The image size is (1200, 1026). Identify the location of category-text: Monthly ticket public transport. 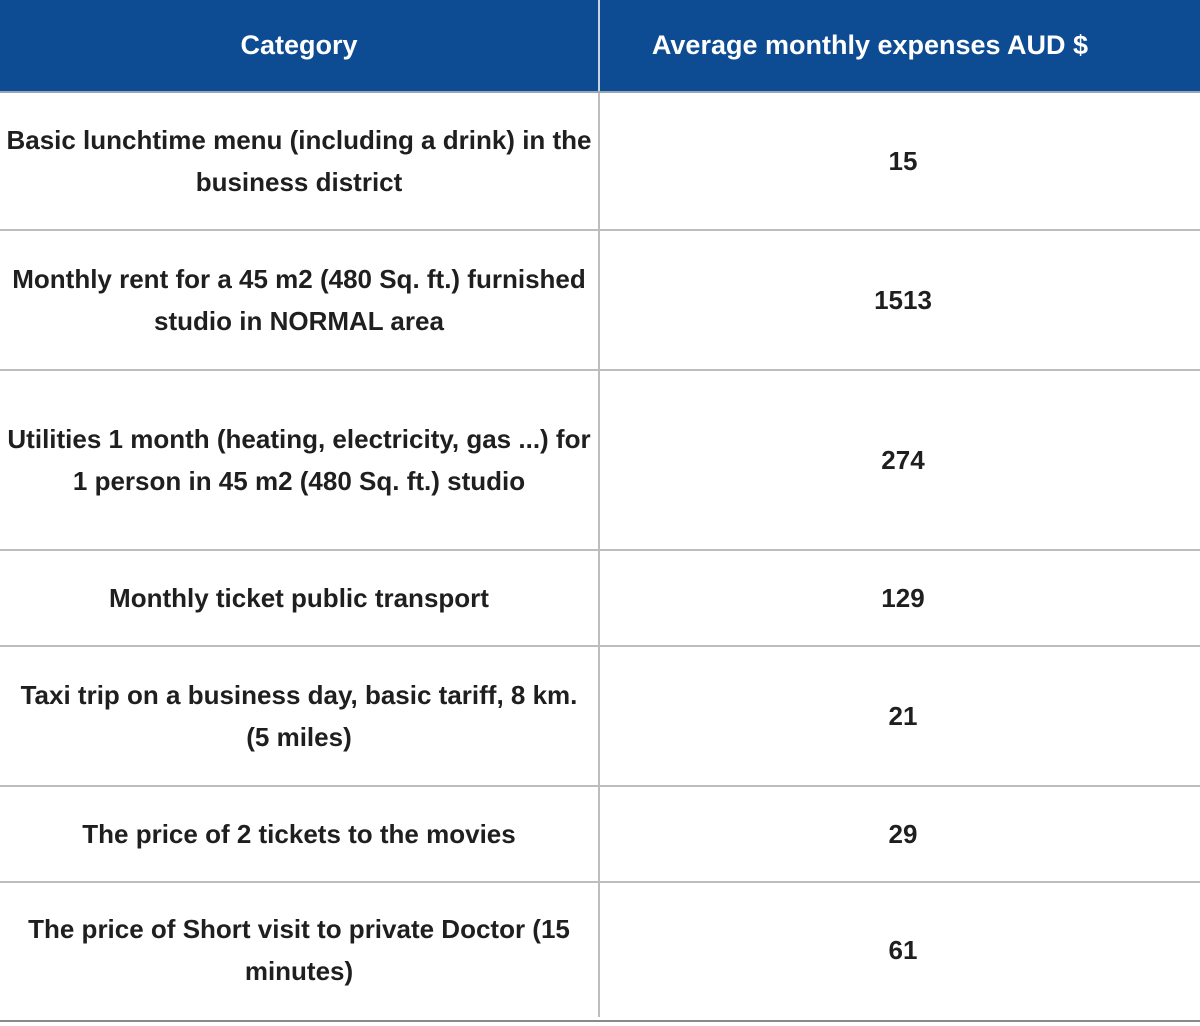
(299, 598).